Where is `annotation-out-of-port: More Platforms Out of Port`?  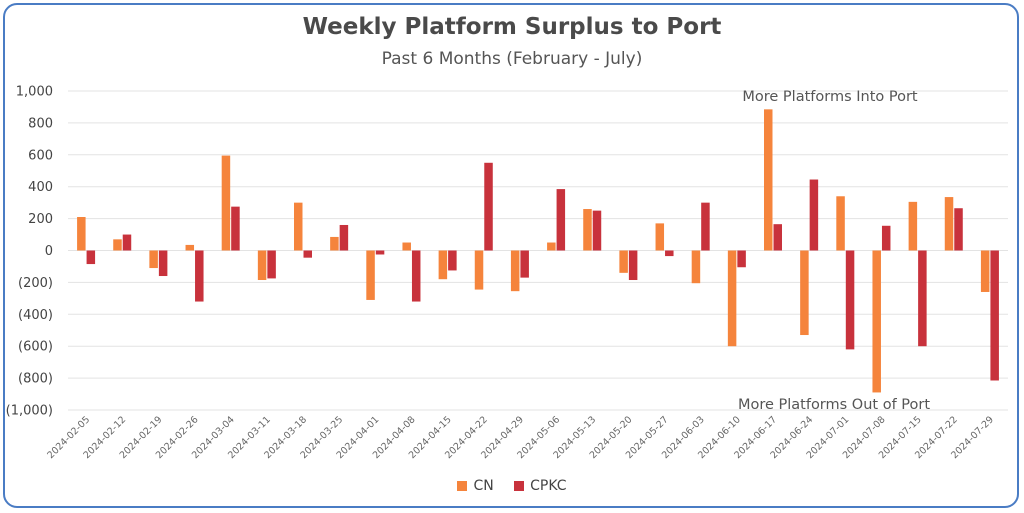
annotation-out-of-port: More Platforms Out of Port is located at coordinates (834, 405).